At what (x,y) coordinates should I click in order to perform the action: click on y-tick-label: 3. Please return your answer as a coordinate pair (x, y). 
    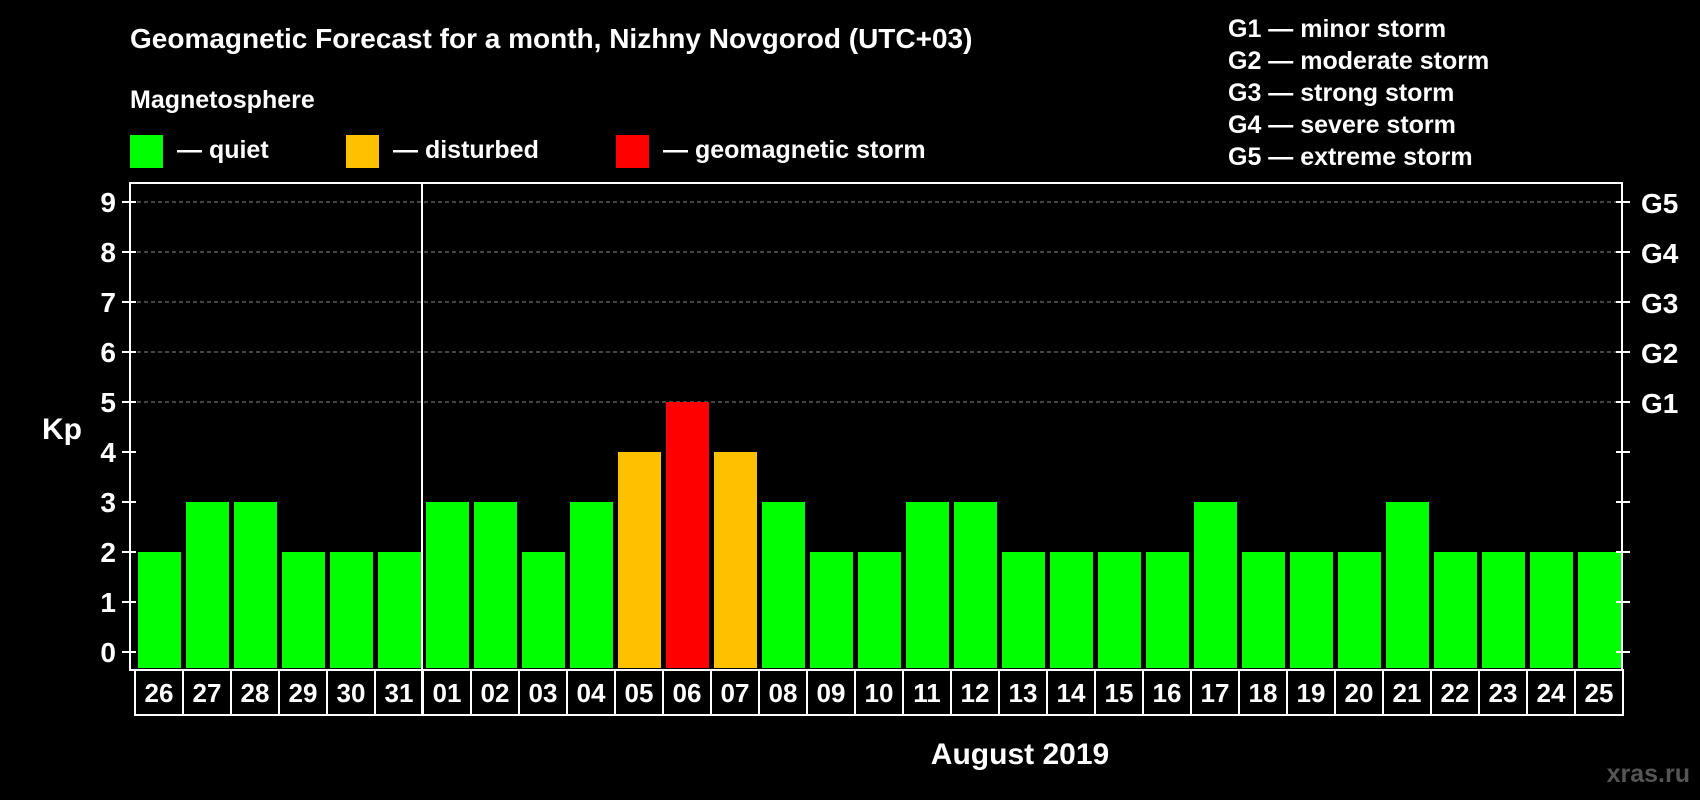
    Looking at the image, I should click on (108, 502).